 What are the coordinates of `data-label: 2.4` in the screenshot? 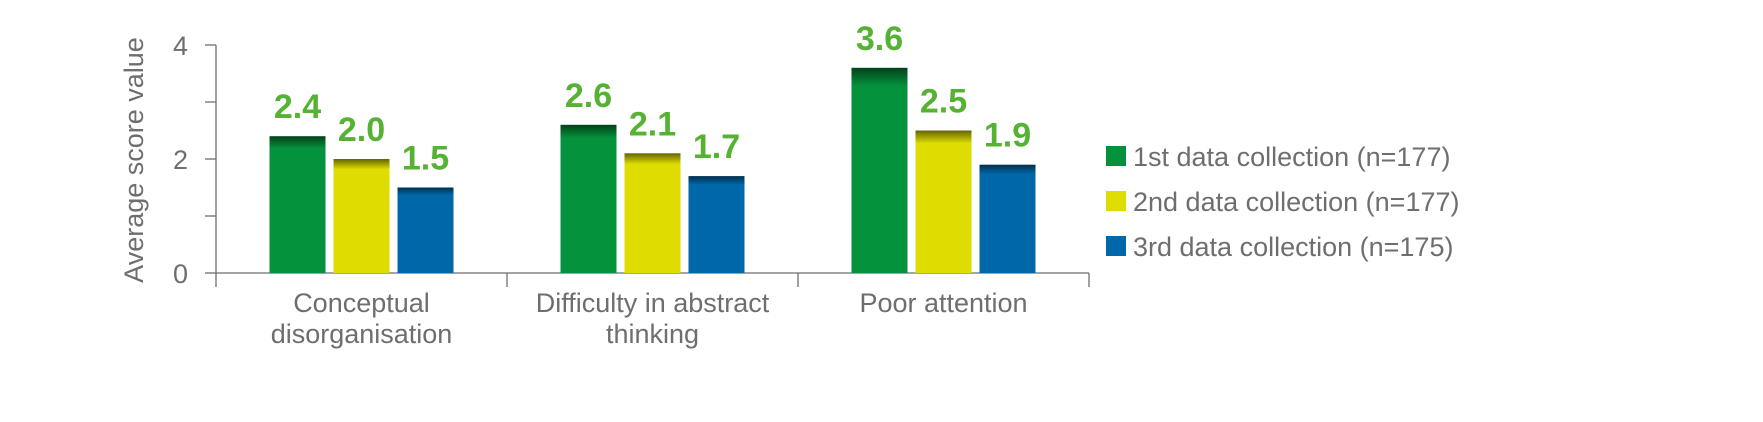 It's located at (297, 107).